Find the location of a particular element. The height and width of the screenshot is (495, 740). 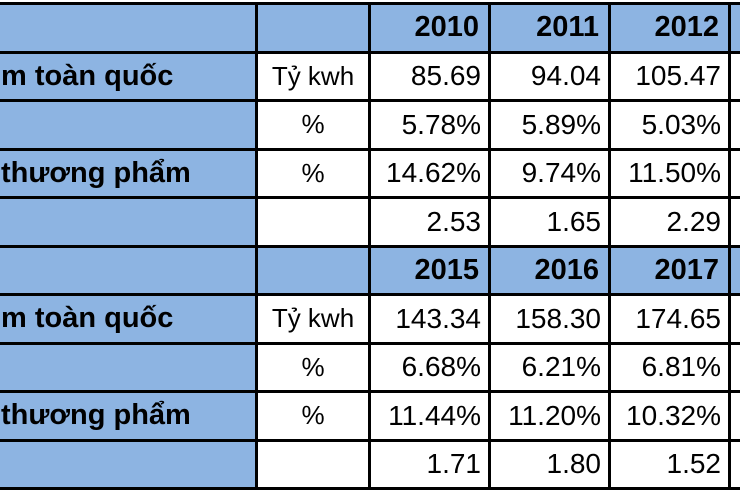

value-cell: 5.03% is located at coordinates (669, 125).